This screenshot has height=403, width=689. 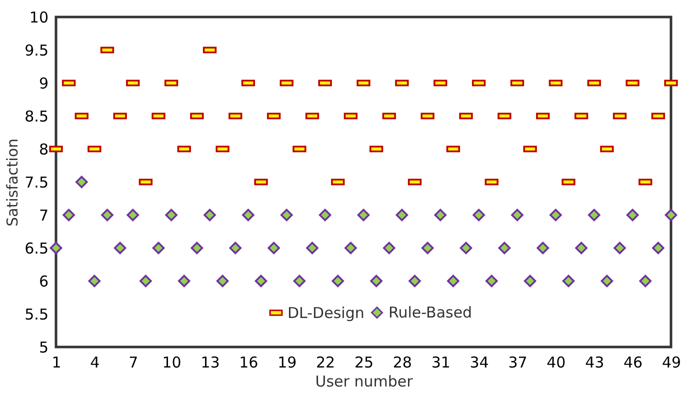 I want to click on y-tick-label: 6.5, so click(x=36, y=249).